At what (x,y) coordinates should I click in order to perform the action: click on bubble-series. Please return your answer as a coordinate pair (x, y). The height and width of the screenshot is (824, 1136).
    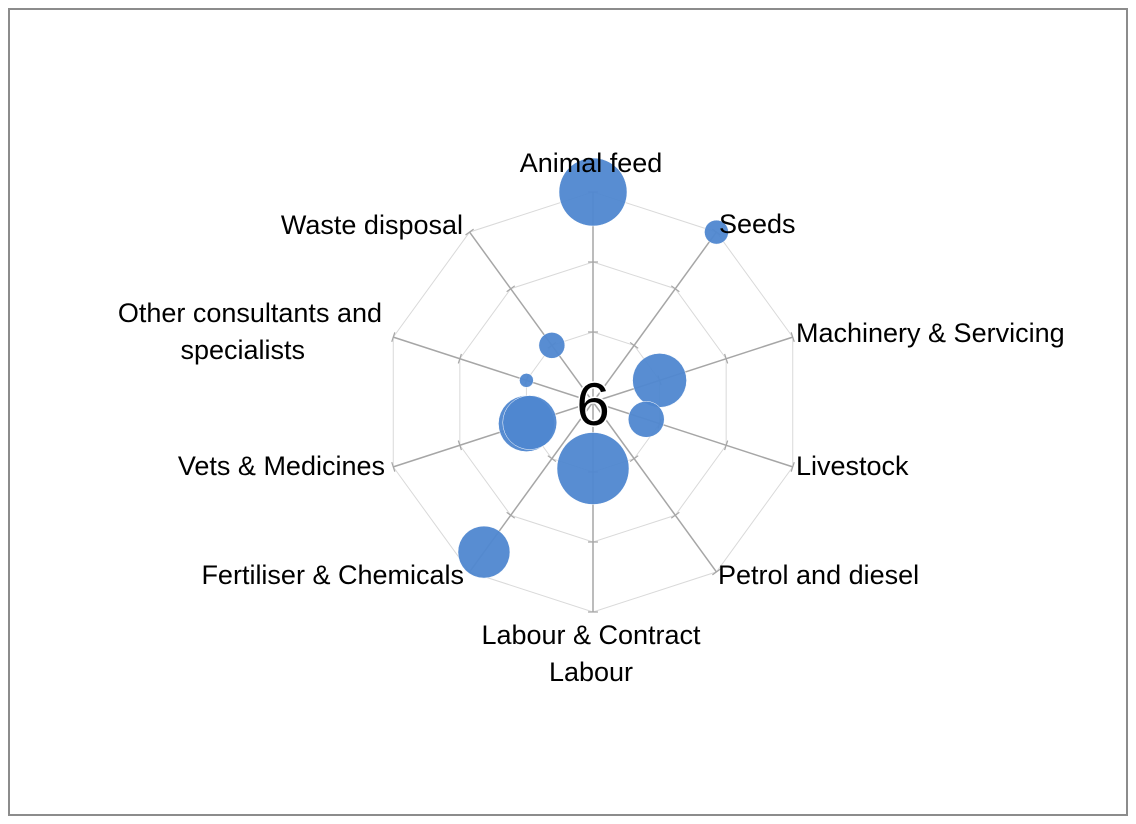
    Looking at the image, I should click on (593, 368).